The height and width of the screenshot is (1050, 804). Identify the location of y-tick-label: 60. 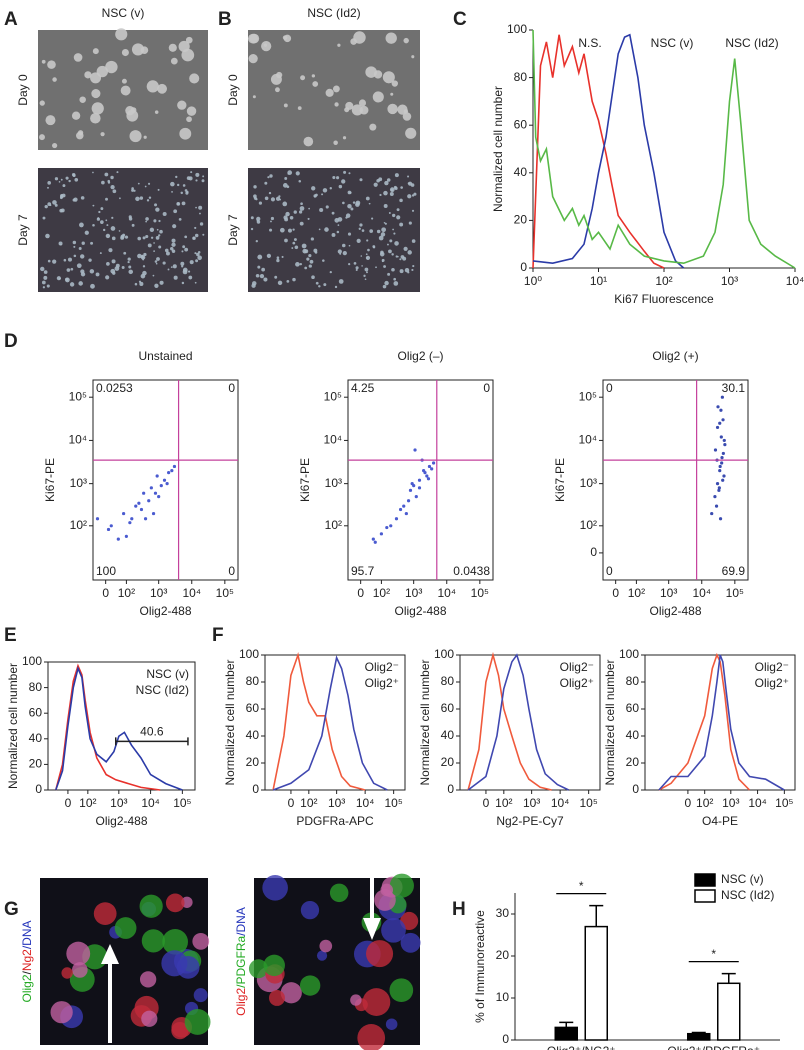
(521, 124).